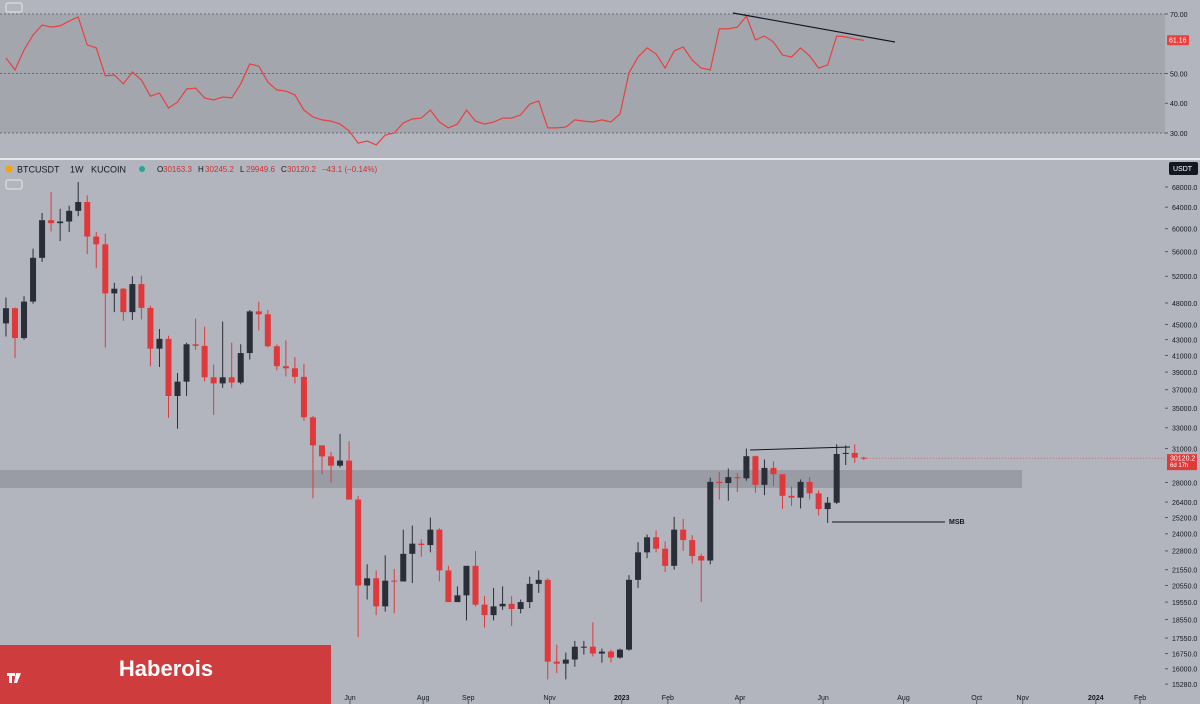  Describe the element at coordinates (1184, 654) in the screenshot. I see `y-tick-label: 16750.0` at that location.